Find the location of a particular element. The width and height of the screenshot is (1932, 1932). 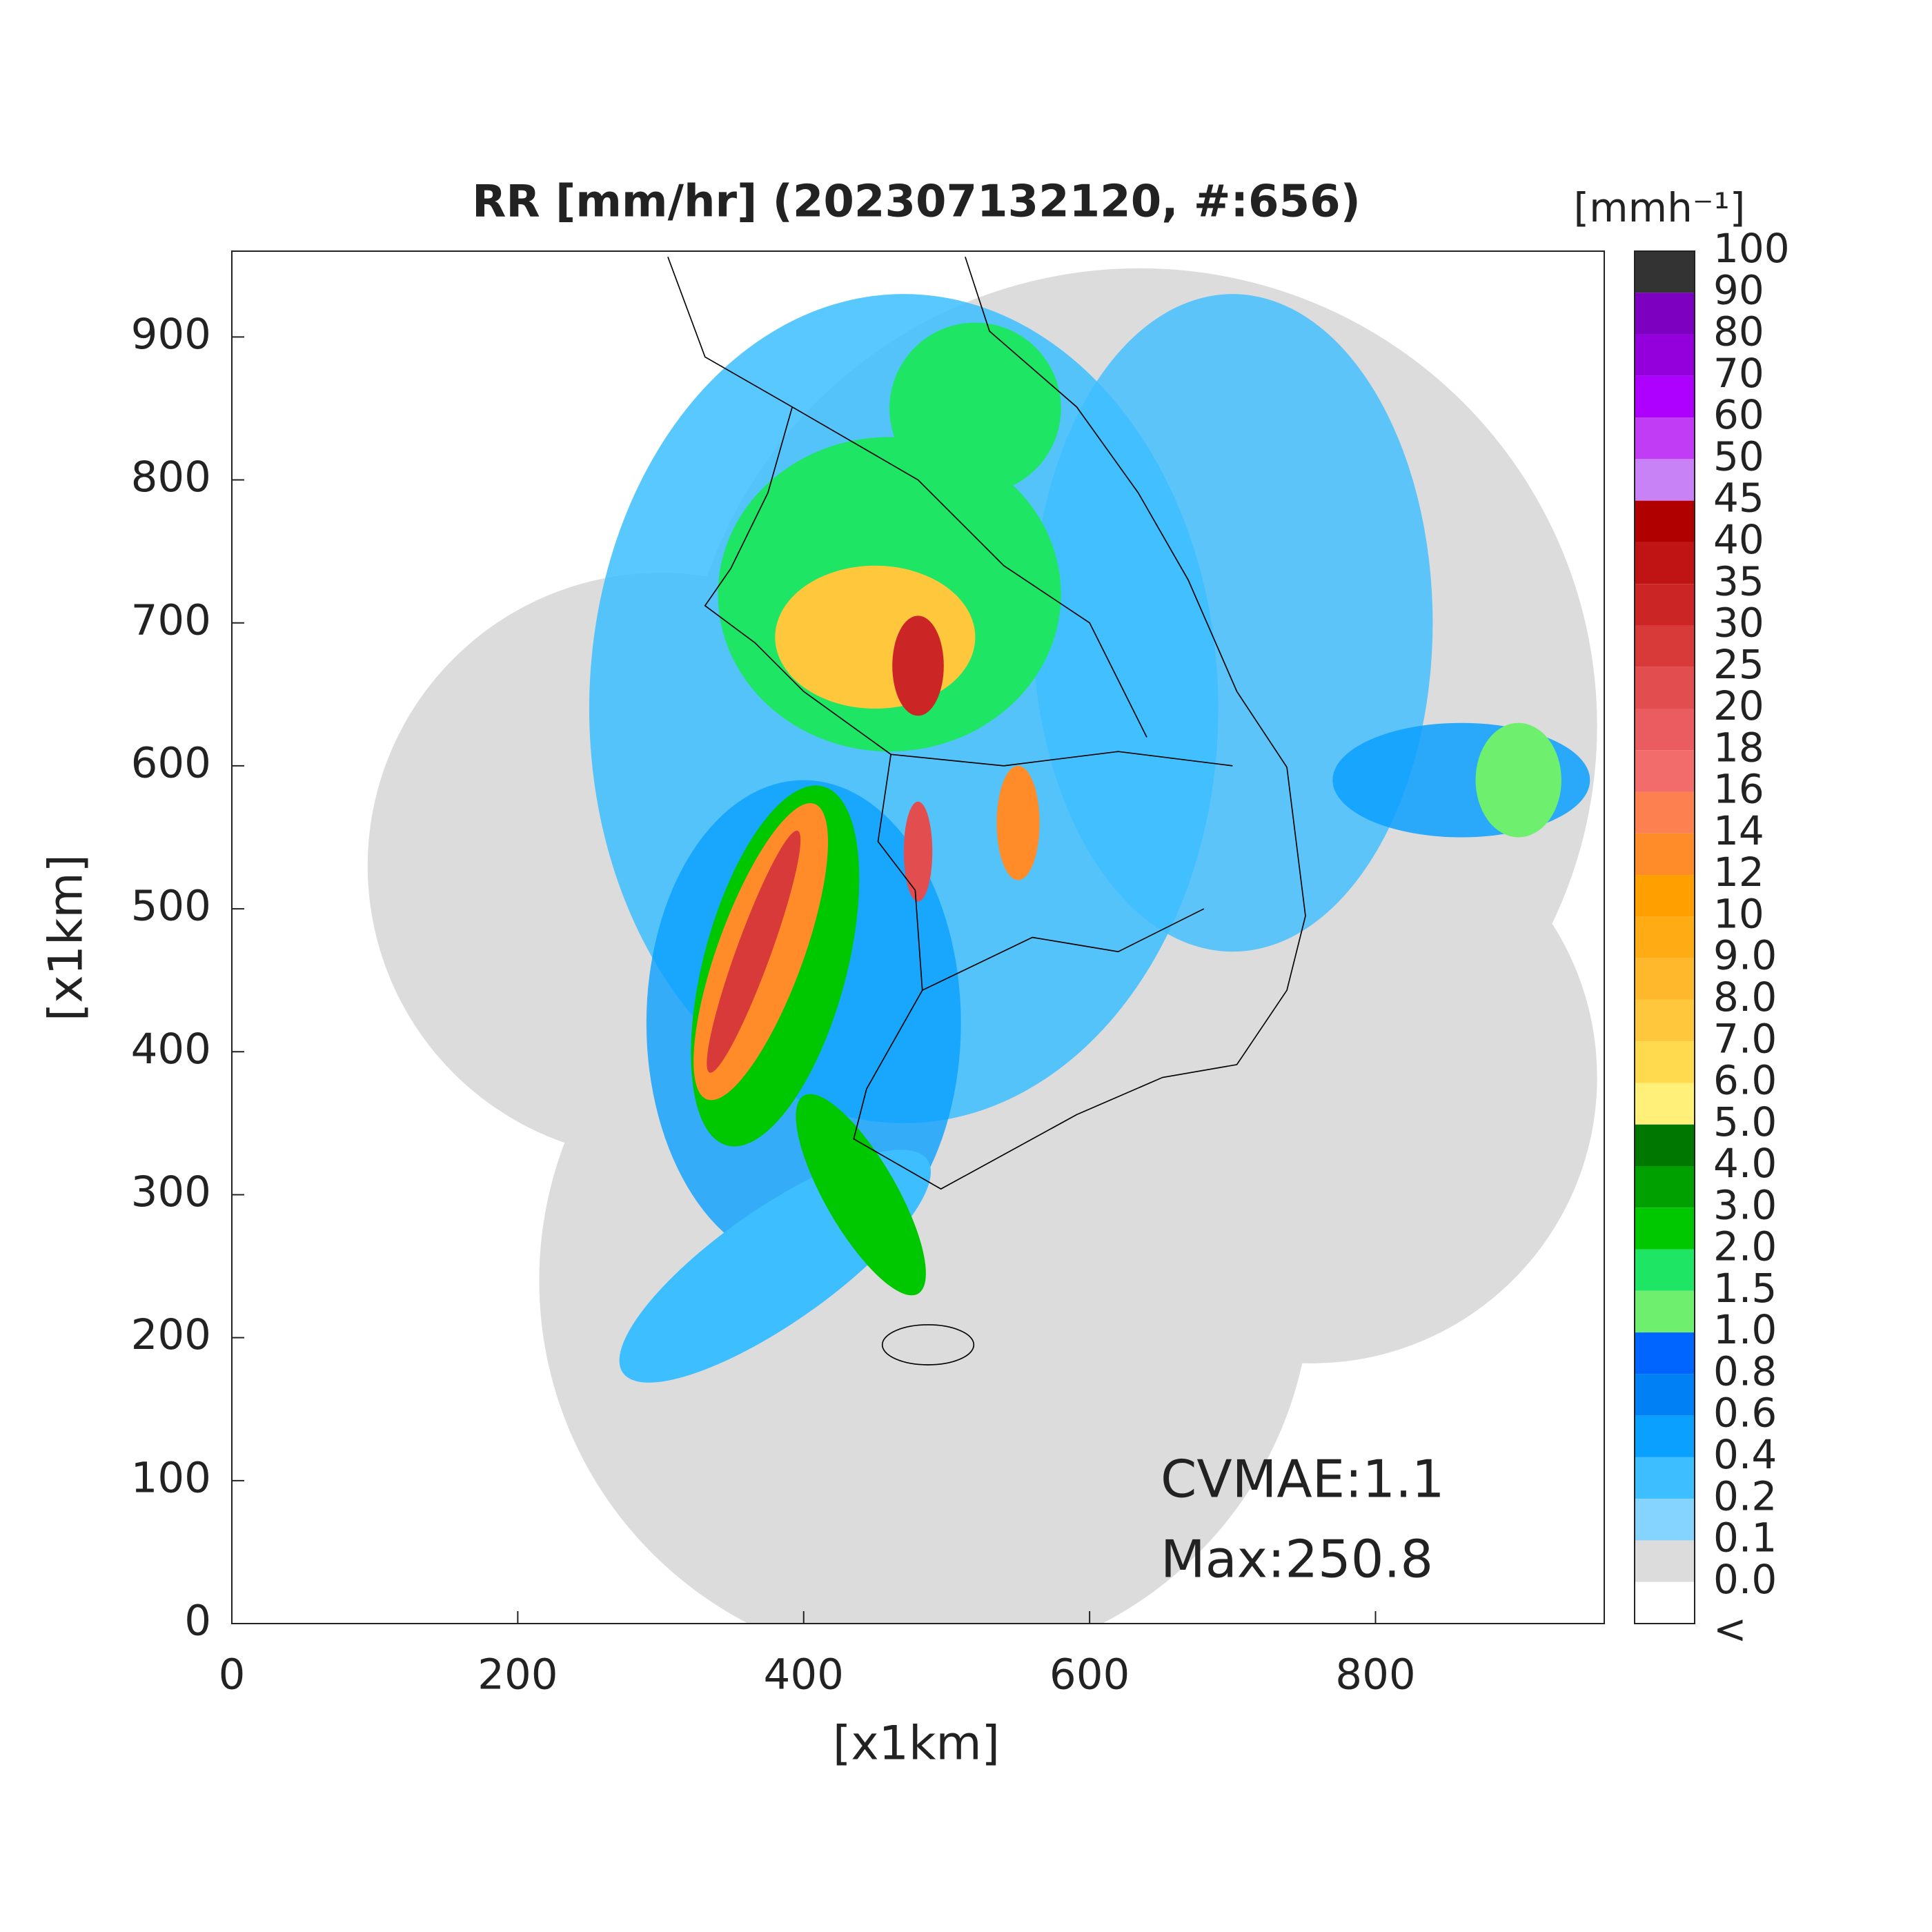

x-tick-label: 600 is located at coordinates (1089, 1674).